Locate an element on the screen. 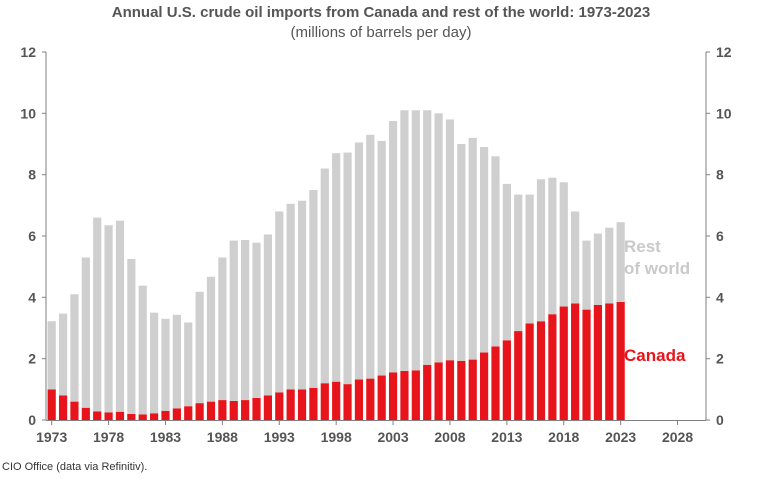 The height and width of the screenshot is (482, 762). y-right-tick-label: 6 is located at coordinates (720, 236).